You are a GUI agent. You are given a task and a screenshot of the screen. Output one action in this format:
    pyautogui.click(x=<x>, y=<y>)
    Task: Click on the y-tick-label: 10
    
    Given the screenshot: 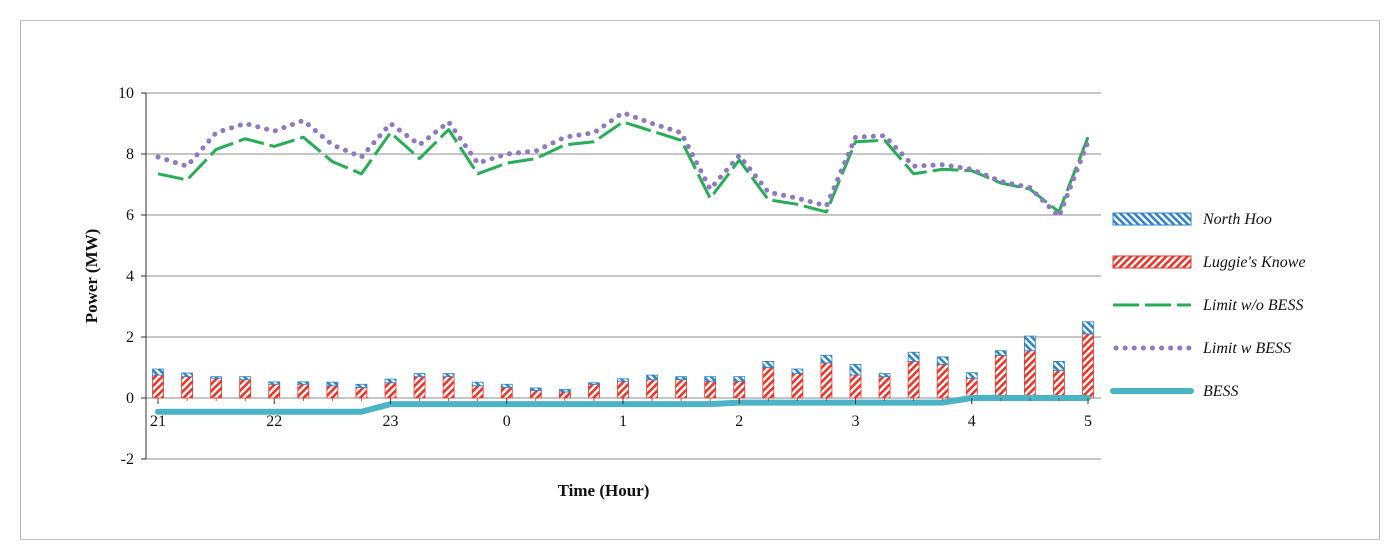 What is the action you would take?
    pyautogui.click(x=126, y=93)
    